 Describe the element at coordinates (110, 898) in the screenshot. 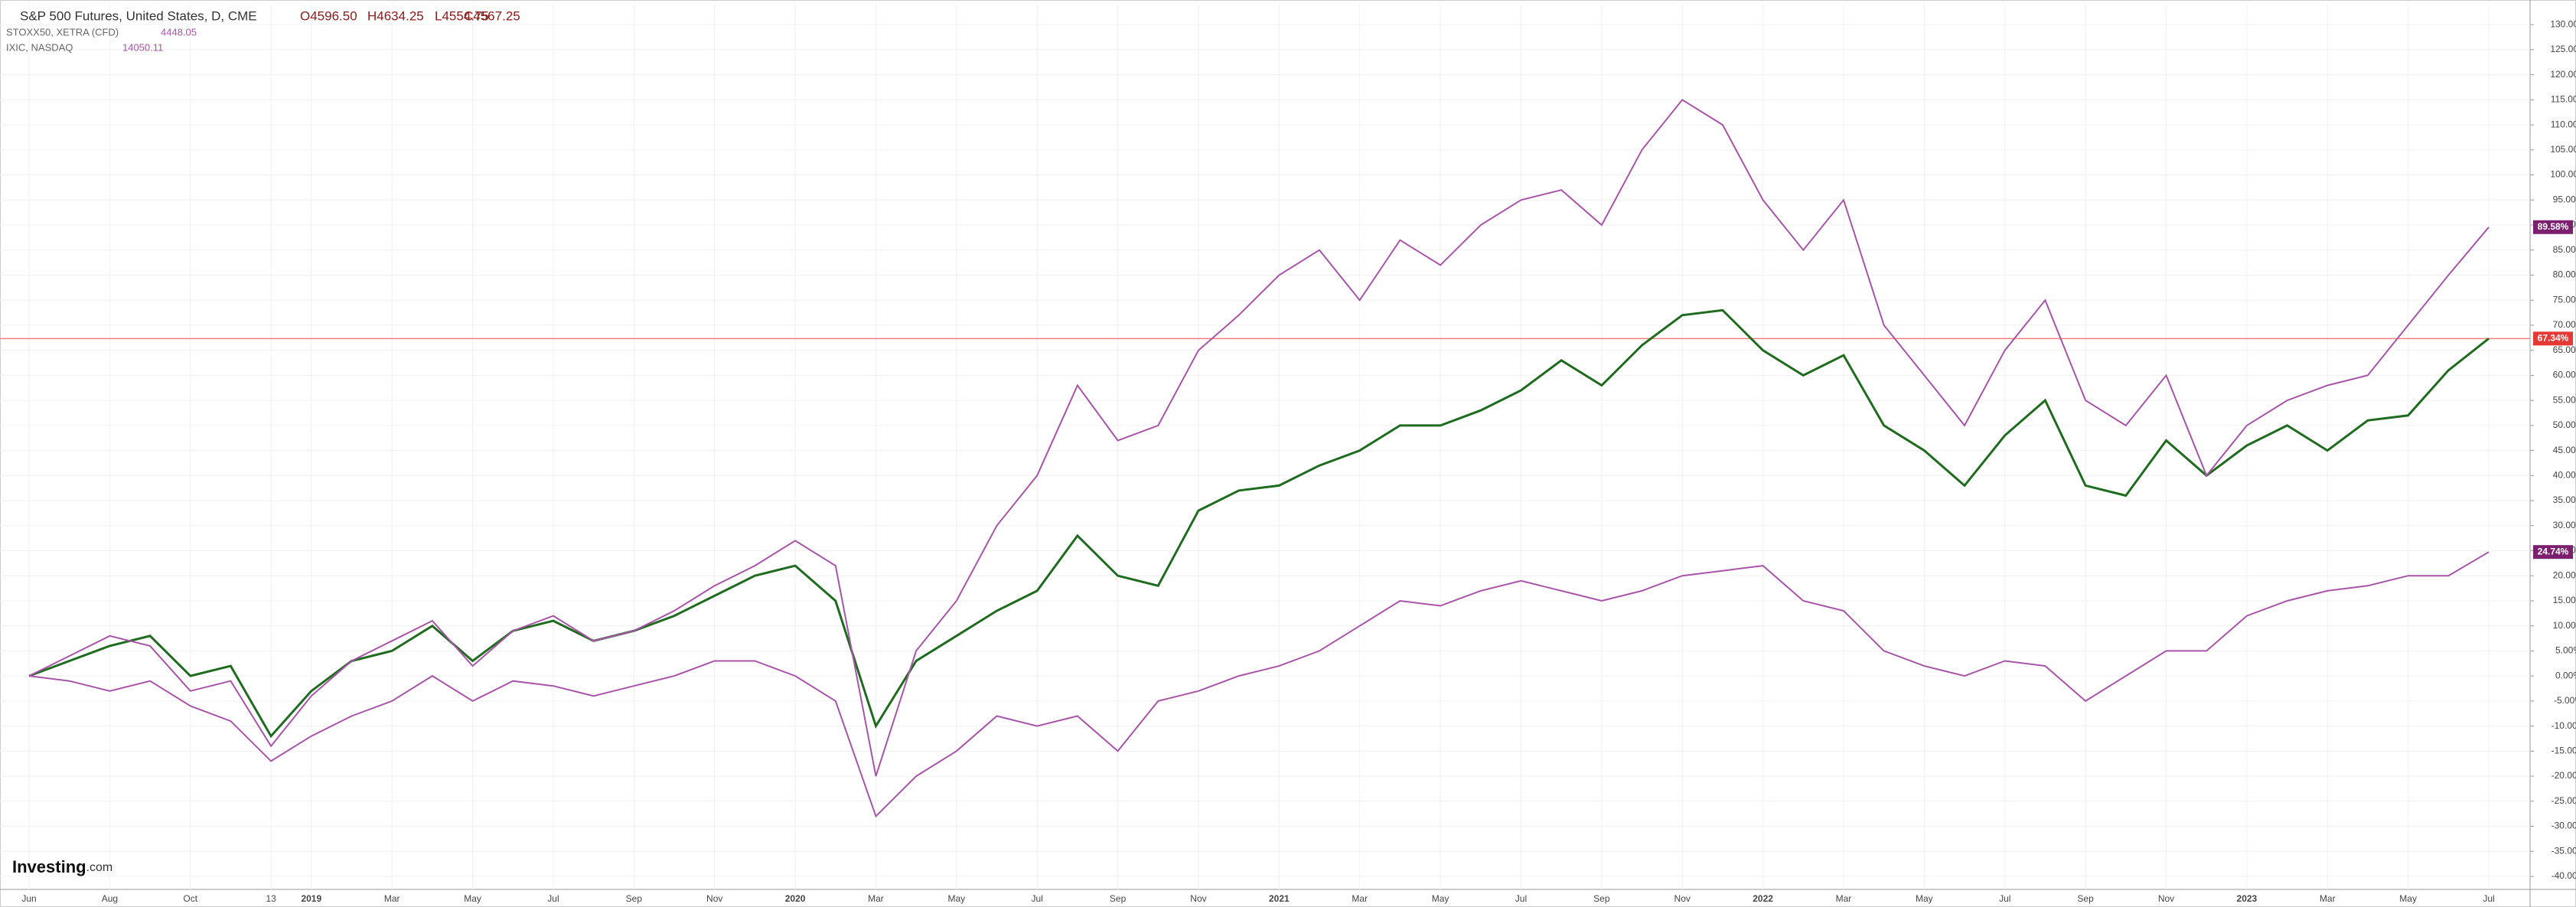

I see `x-tick-label: Aug` at that location.